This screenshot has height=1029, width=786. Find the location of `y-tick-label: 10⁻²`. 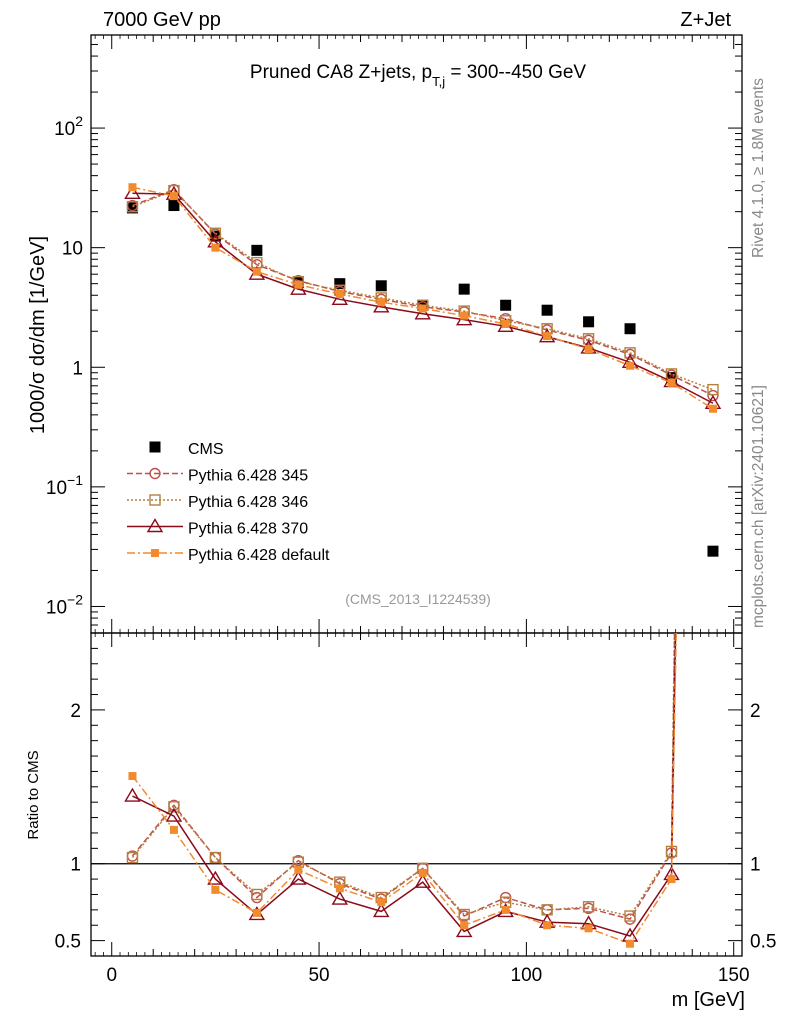

y-tick-label: 10⁻² is located at coordinates (64, 604).